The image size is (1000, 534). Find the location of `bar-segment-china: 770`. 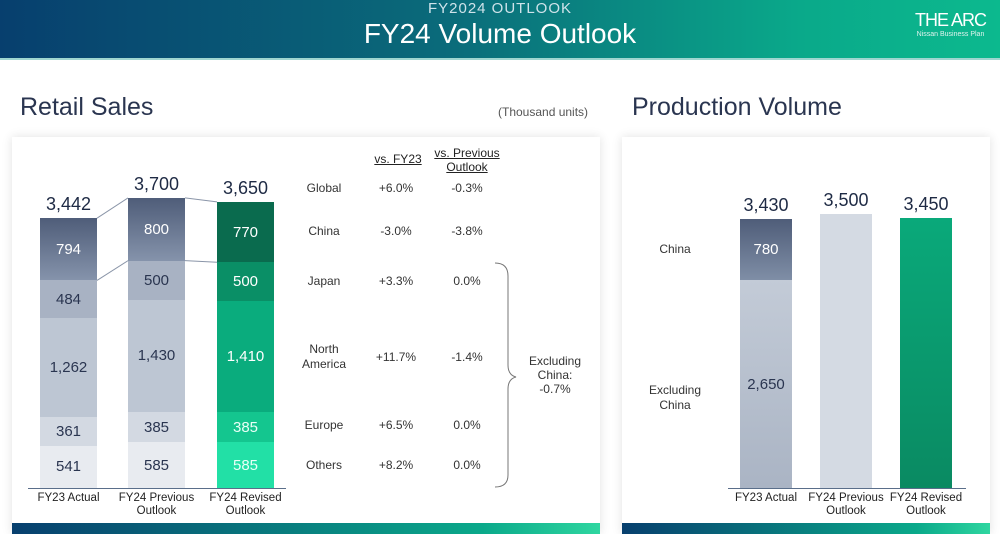

bar-segment-china: 770 is located at coordinates (245, 232).